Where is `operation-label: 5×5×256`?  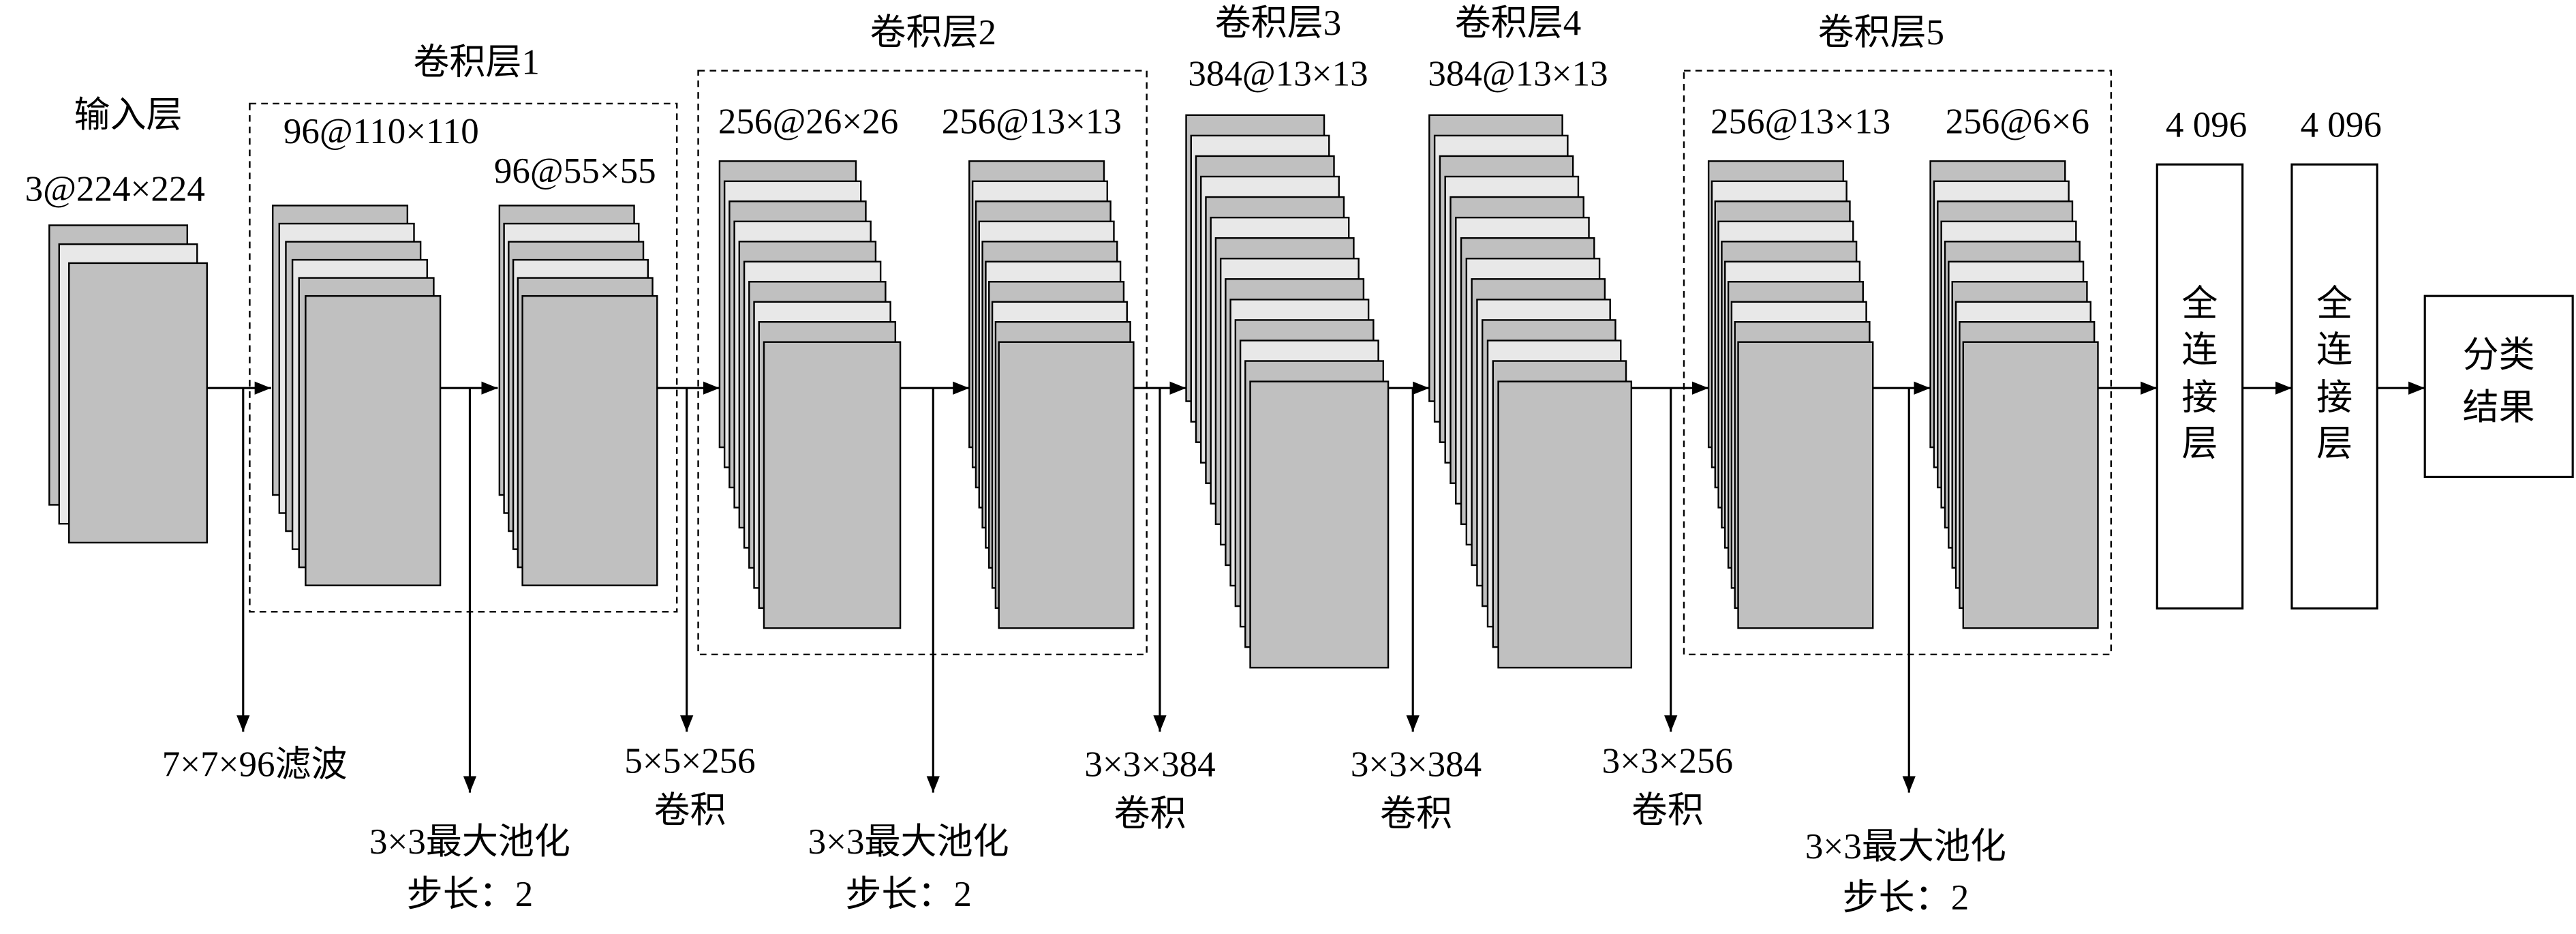
operation-label: 5×5×256 is located at coordinates (689, 762).